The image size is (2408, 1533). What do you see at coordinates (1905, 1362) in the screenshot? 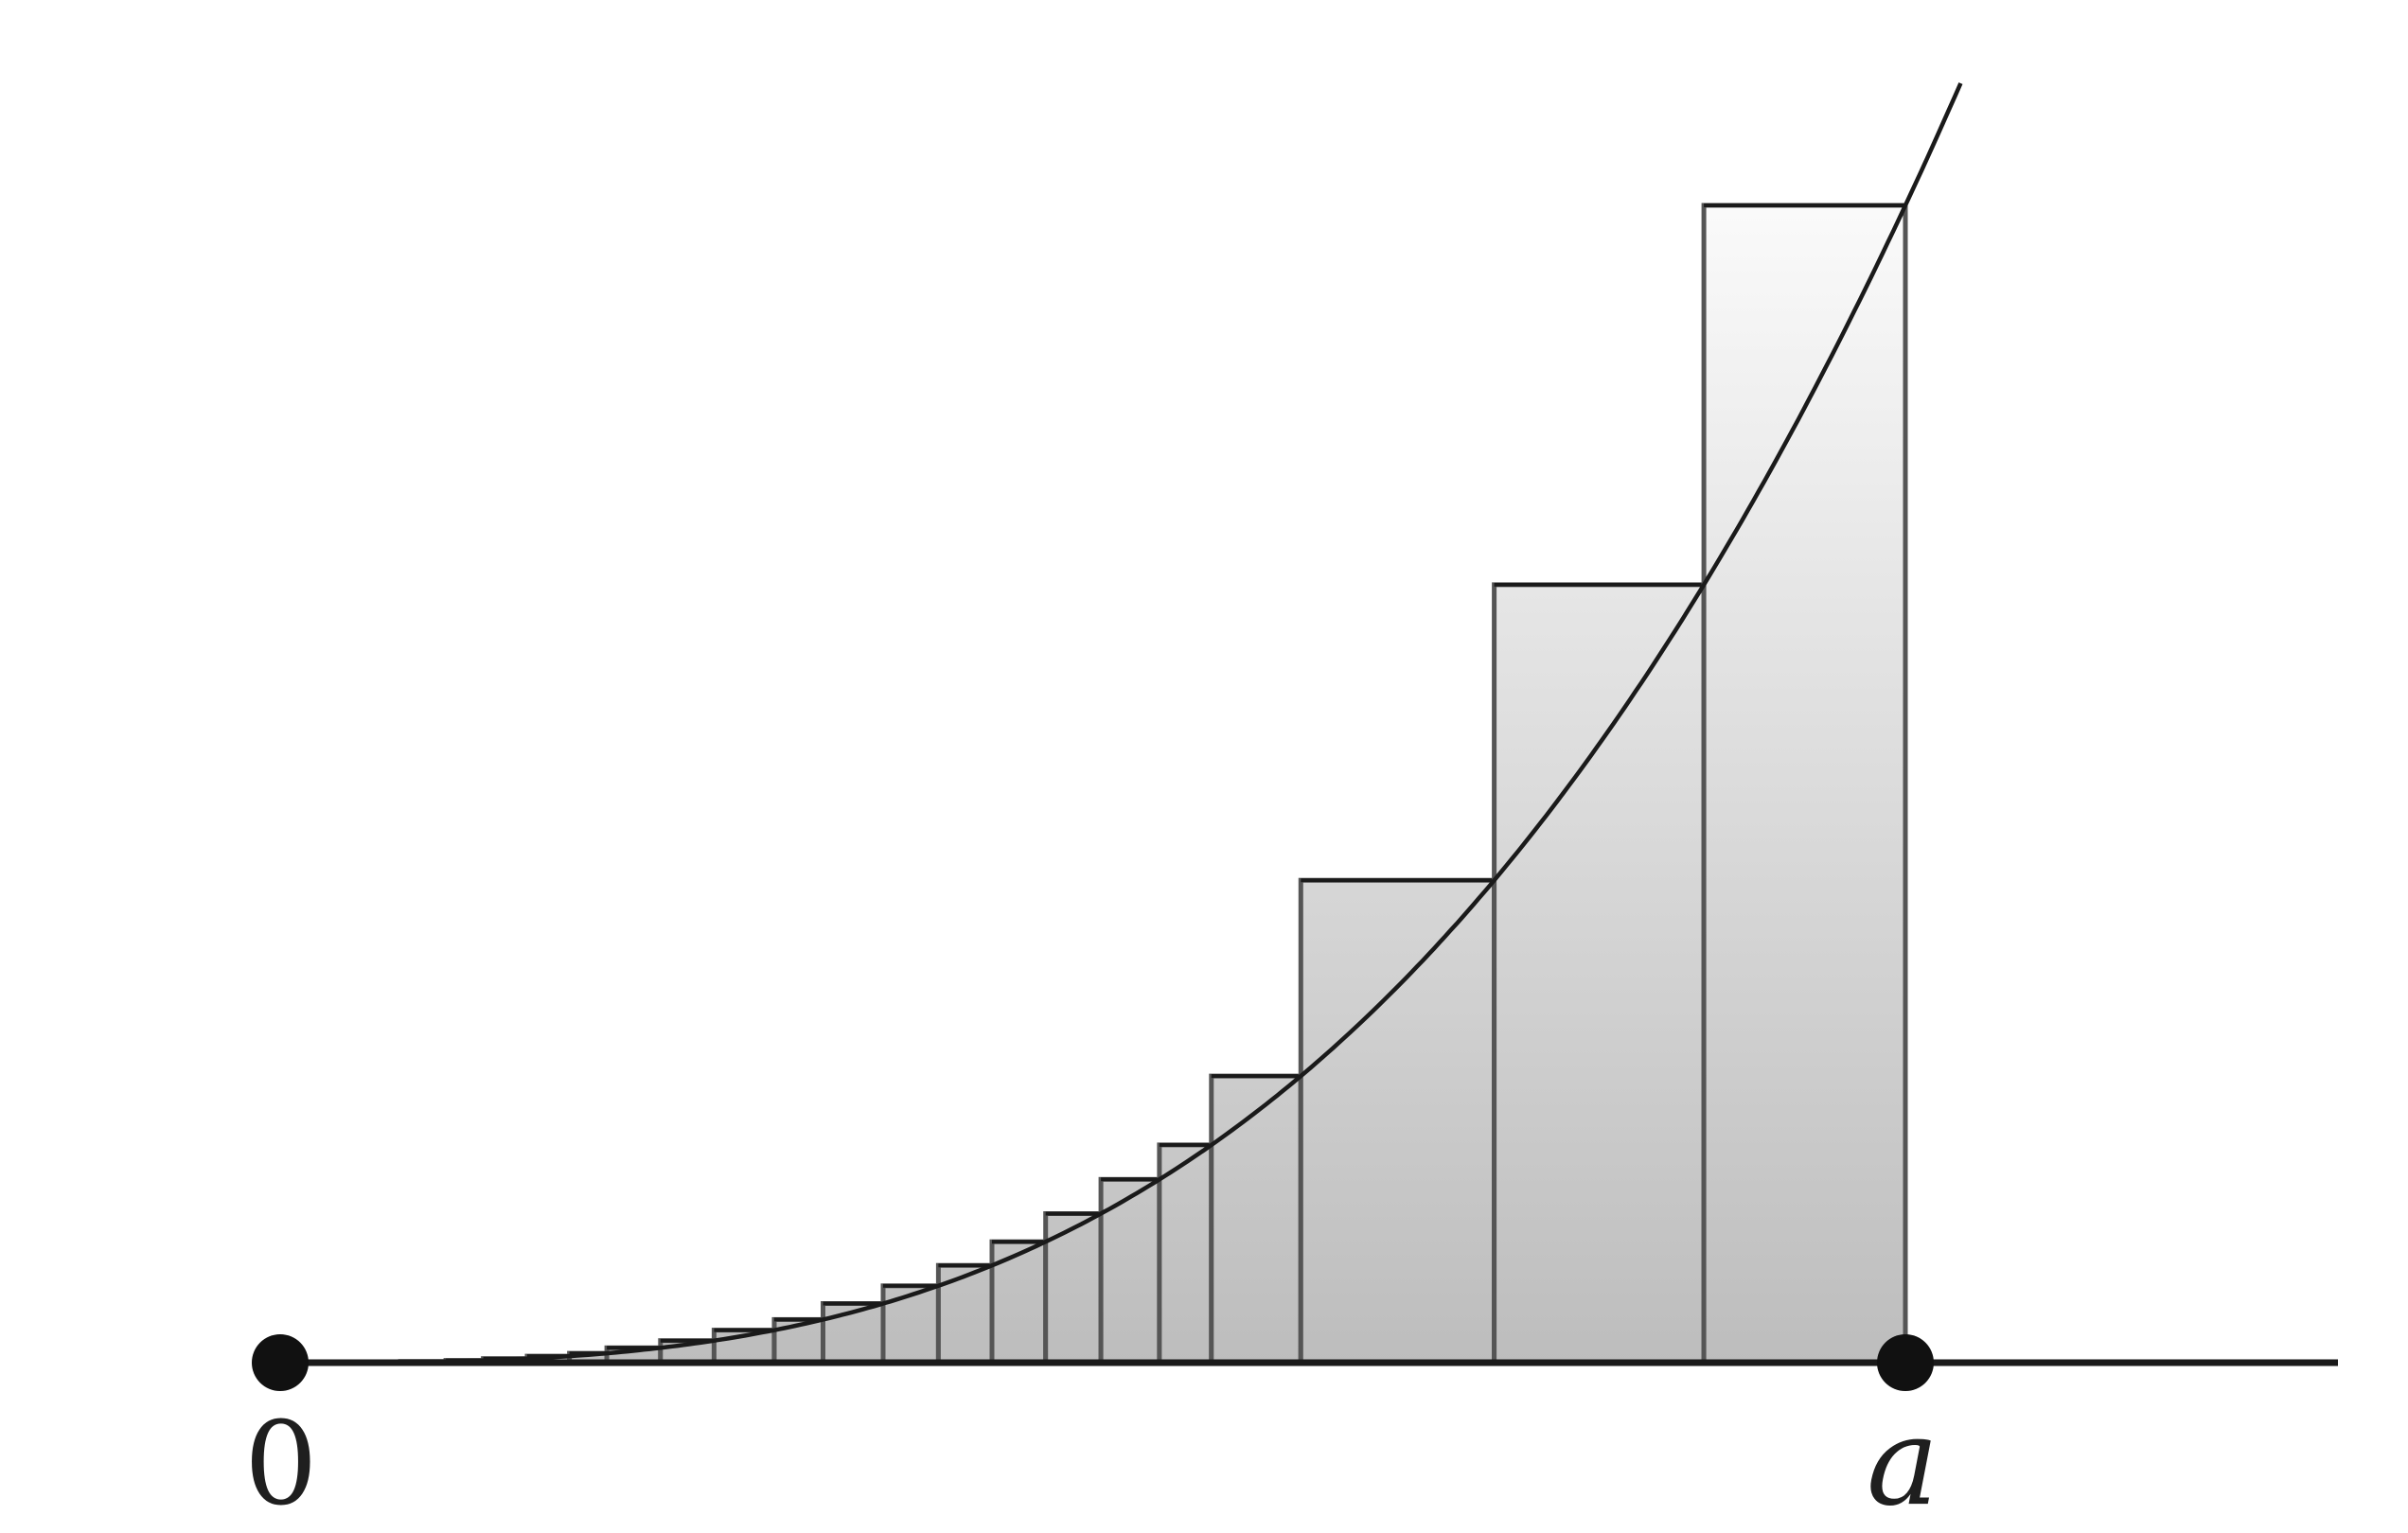
I see `endpoint-a-point` at bounding box center [1905, 1362].